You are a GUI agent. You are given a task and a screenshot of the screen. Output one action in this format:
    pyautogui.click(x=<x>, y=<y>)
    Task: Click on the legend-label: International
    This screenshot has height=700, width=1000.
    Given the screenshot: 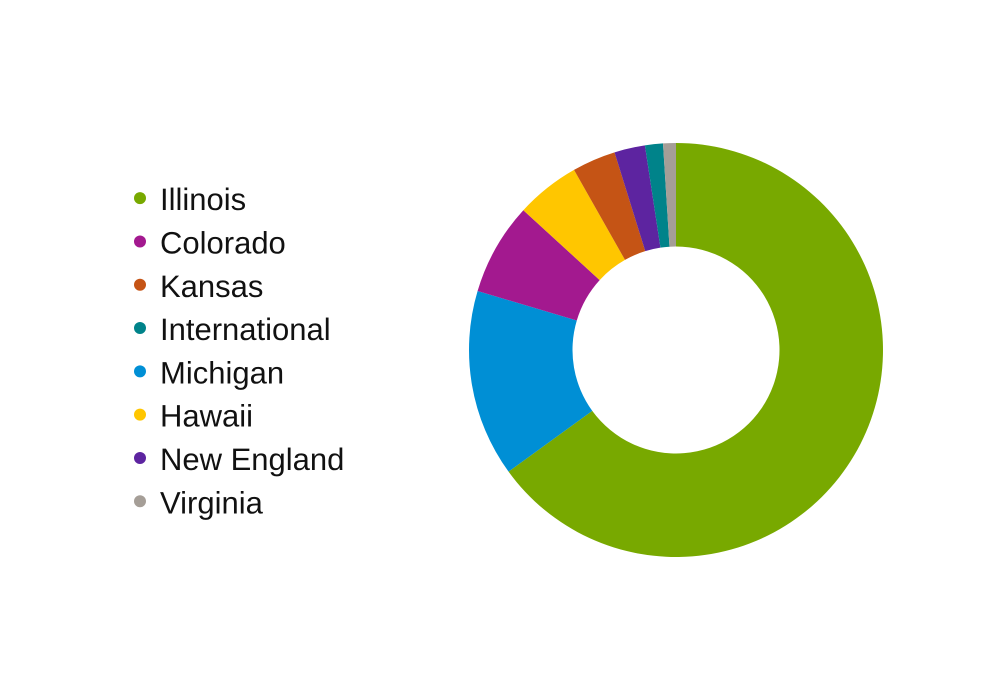 What is the action you would take?
    pyautogui.click(x=245, y=330)
    